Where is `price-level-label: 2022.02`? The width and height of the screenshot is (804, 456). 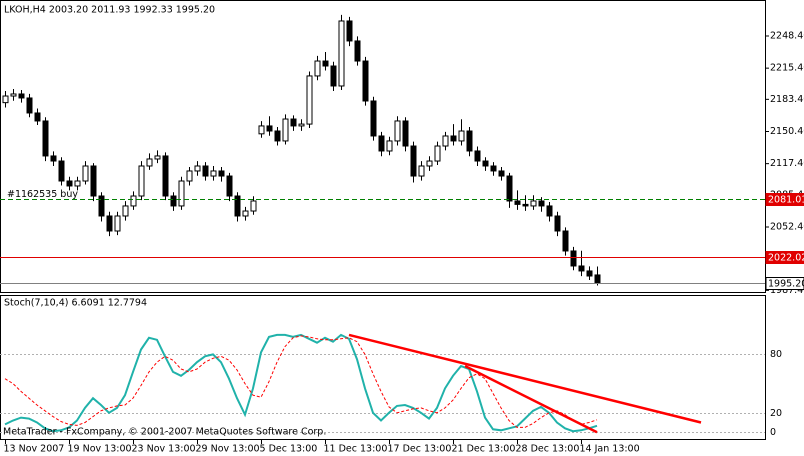
price-level-label: 2022.02 is located at coordinates (786, 258).